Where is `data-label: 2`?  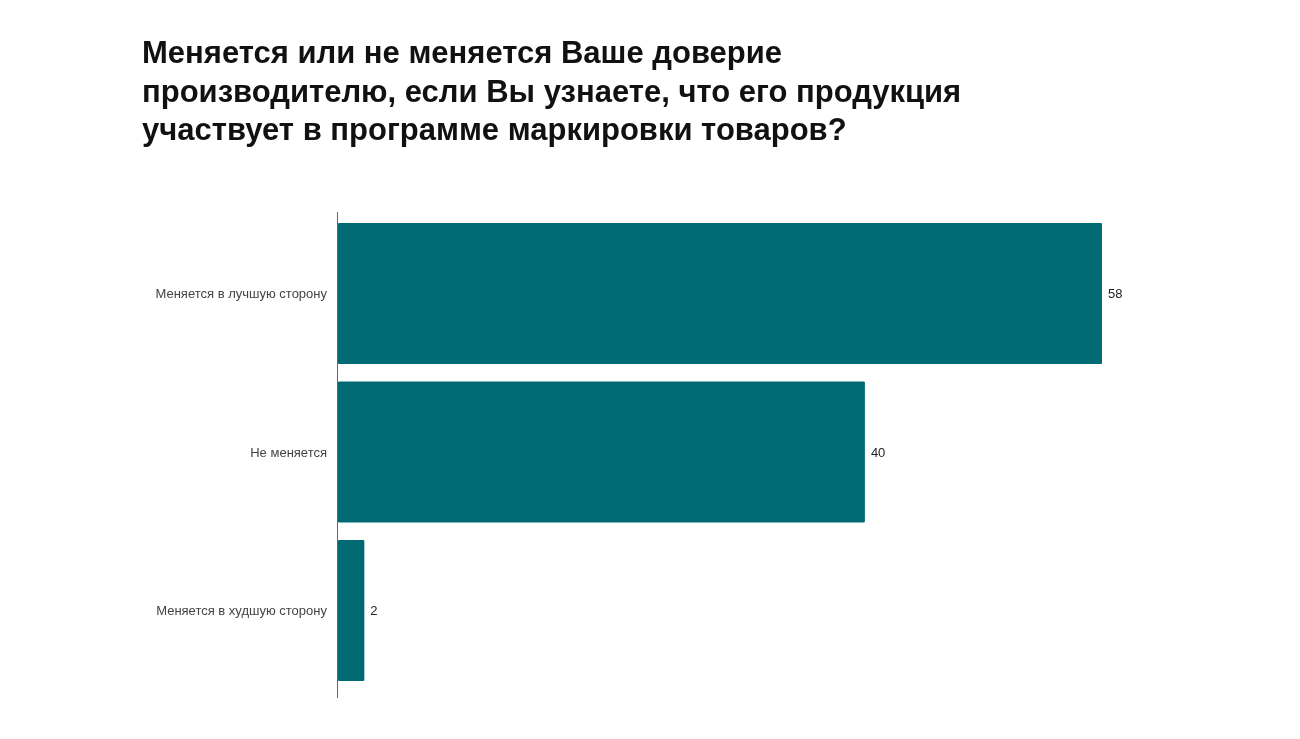 data-label: 2 is located at coordinates (374, 611).